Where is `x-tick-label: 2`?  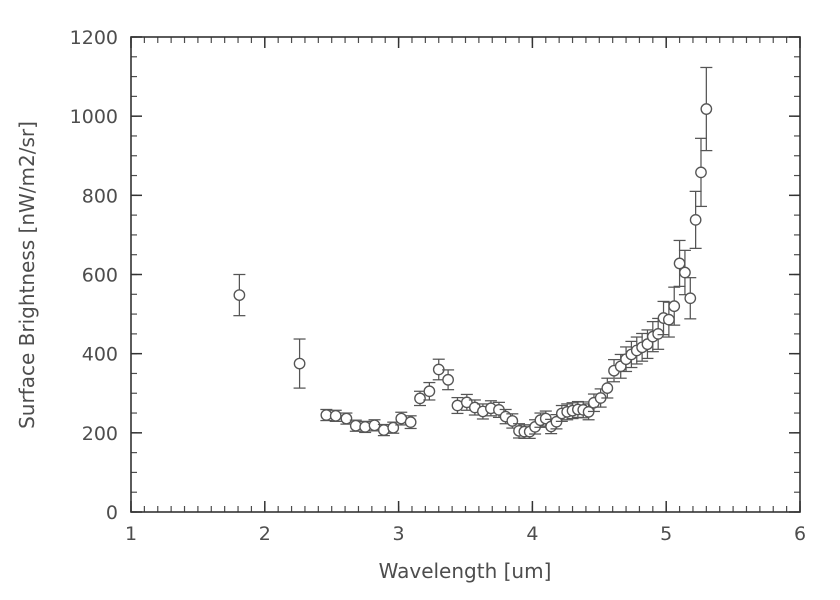 x-tick-label: 2 is located at coordinates (265, 534).